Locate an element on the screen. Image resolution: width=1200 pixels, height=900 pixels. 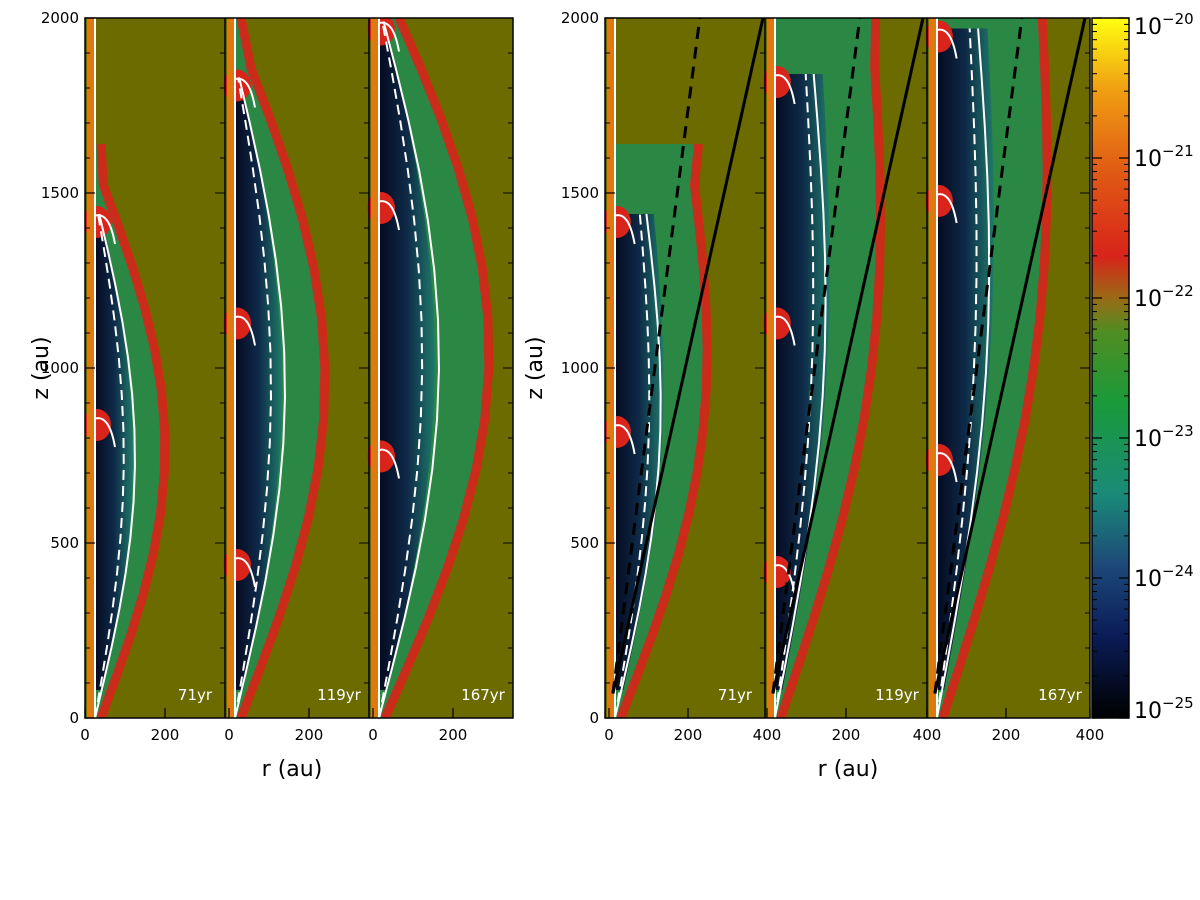
colorbar-tick-label: 10−24 is located at coordinates (1164, 577).